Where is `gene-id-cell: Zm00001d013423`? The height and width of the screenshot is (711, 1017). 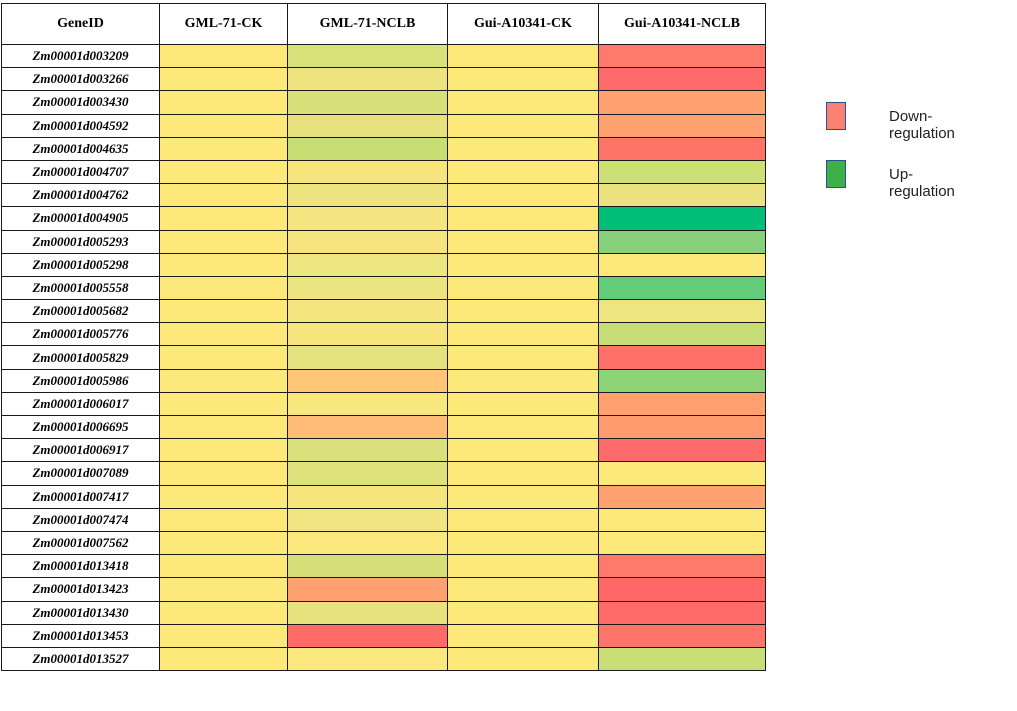 gene-id-cell: Zm00001d013423 is located at coordinates (80, 589).